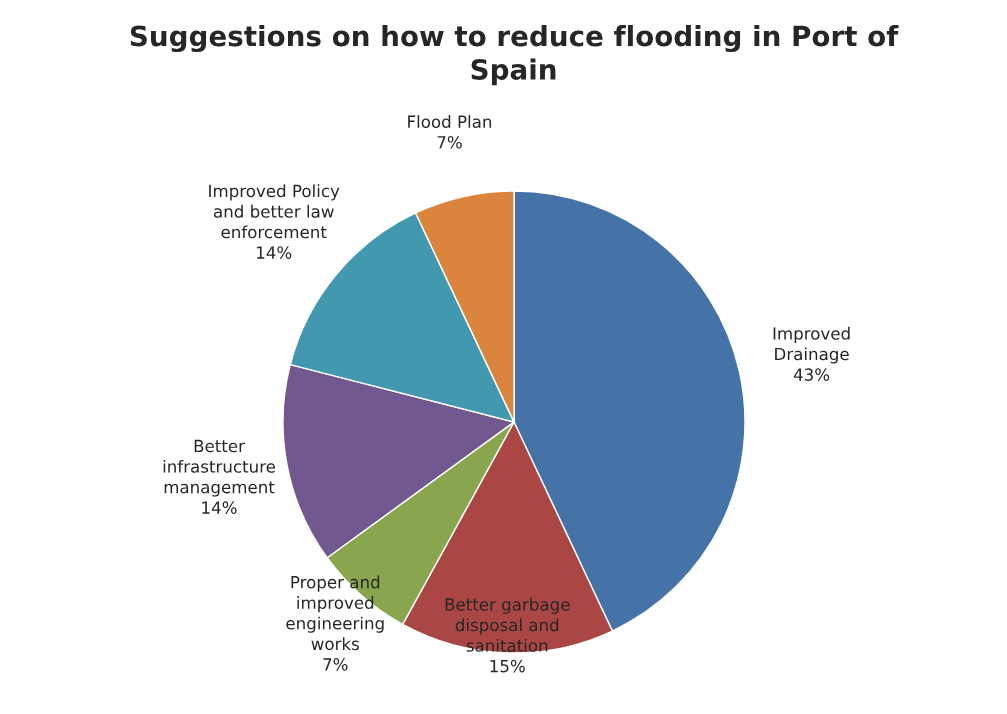 Image resolution: width=1007 pixels, height=714 pixels. Describe the element at coordinates (507, 666) in the screenshot. I see `data-label: 15%` at that location.